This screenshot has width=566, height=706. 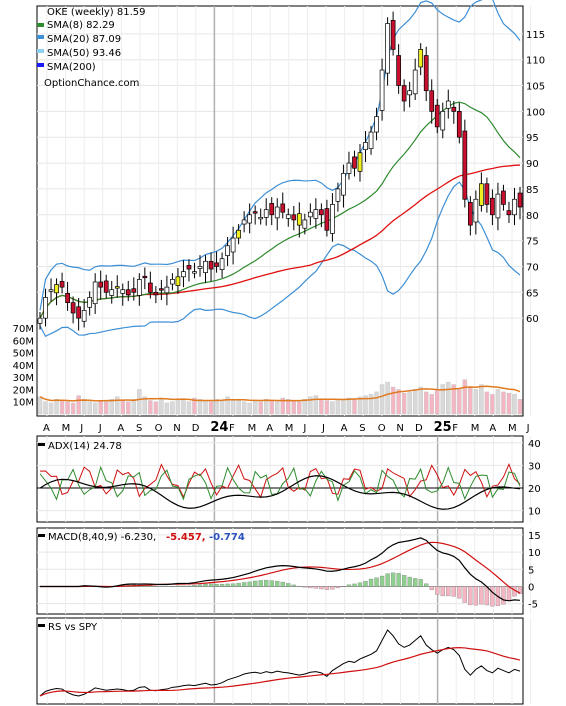 I want to click on price-tick-label: 115, so click(x=535, y=35).